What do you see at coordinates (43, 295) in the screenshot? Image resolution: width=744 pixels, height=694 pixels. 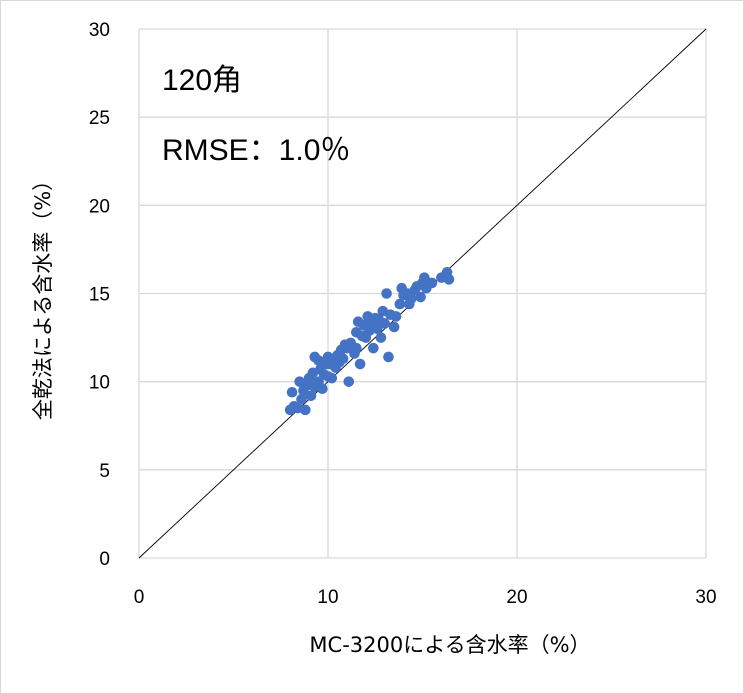 I see `y-axis-title: 全乾法による含水率（%）` at bounding box center [43, 295].